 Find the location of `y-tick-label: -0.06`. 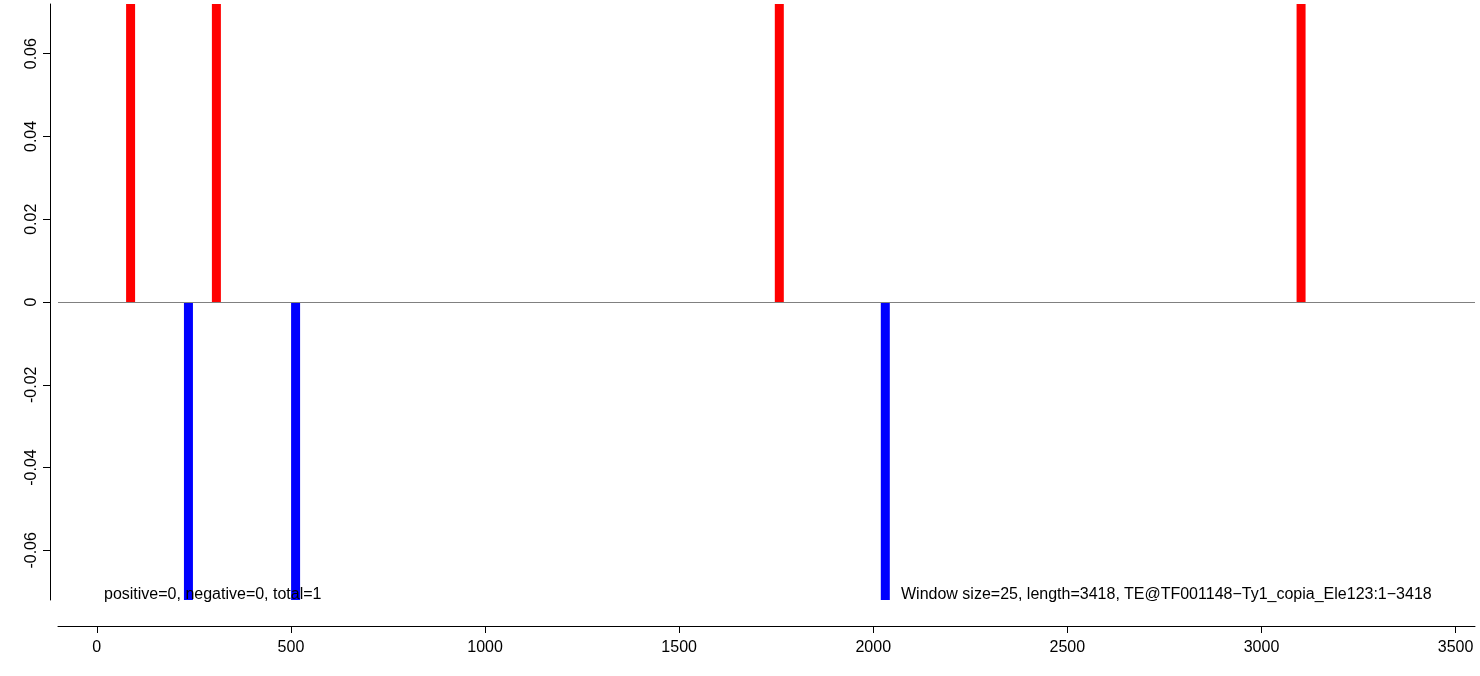

y-tick-label: -0.06 is located at coordinates (30, 550).